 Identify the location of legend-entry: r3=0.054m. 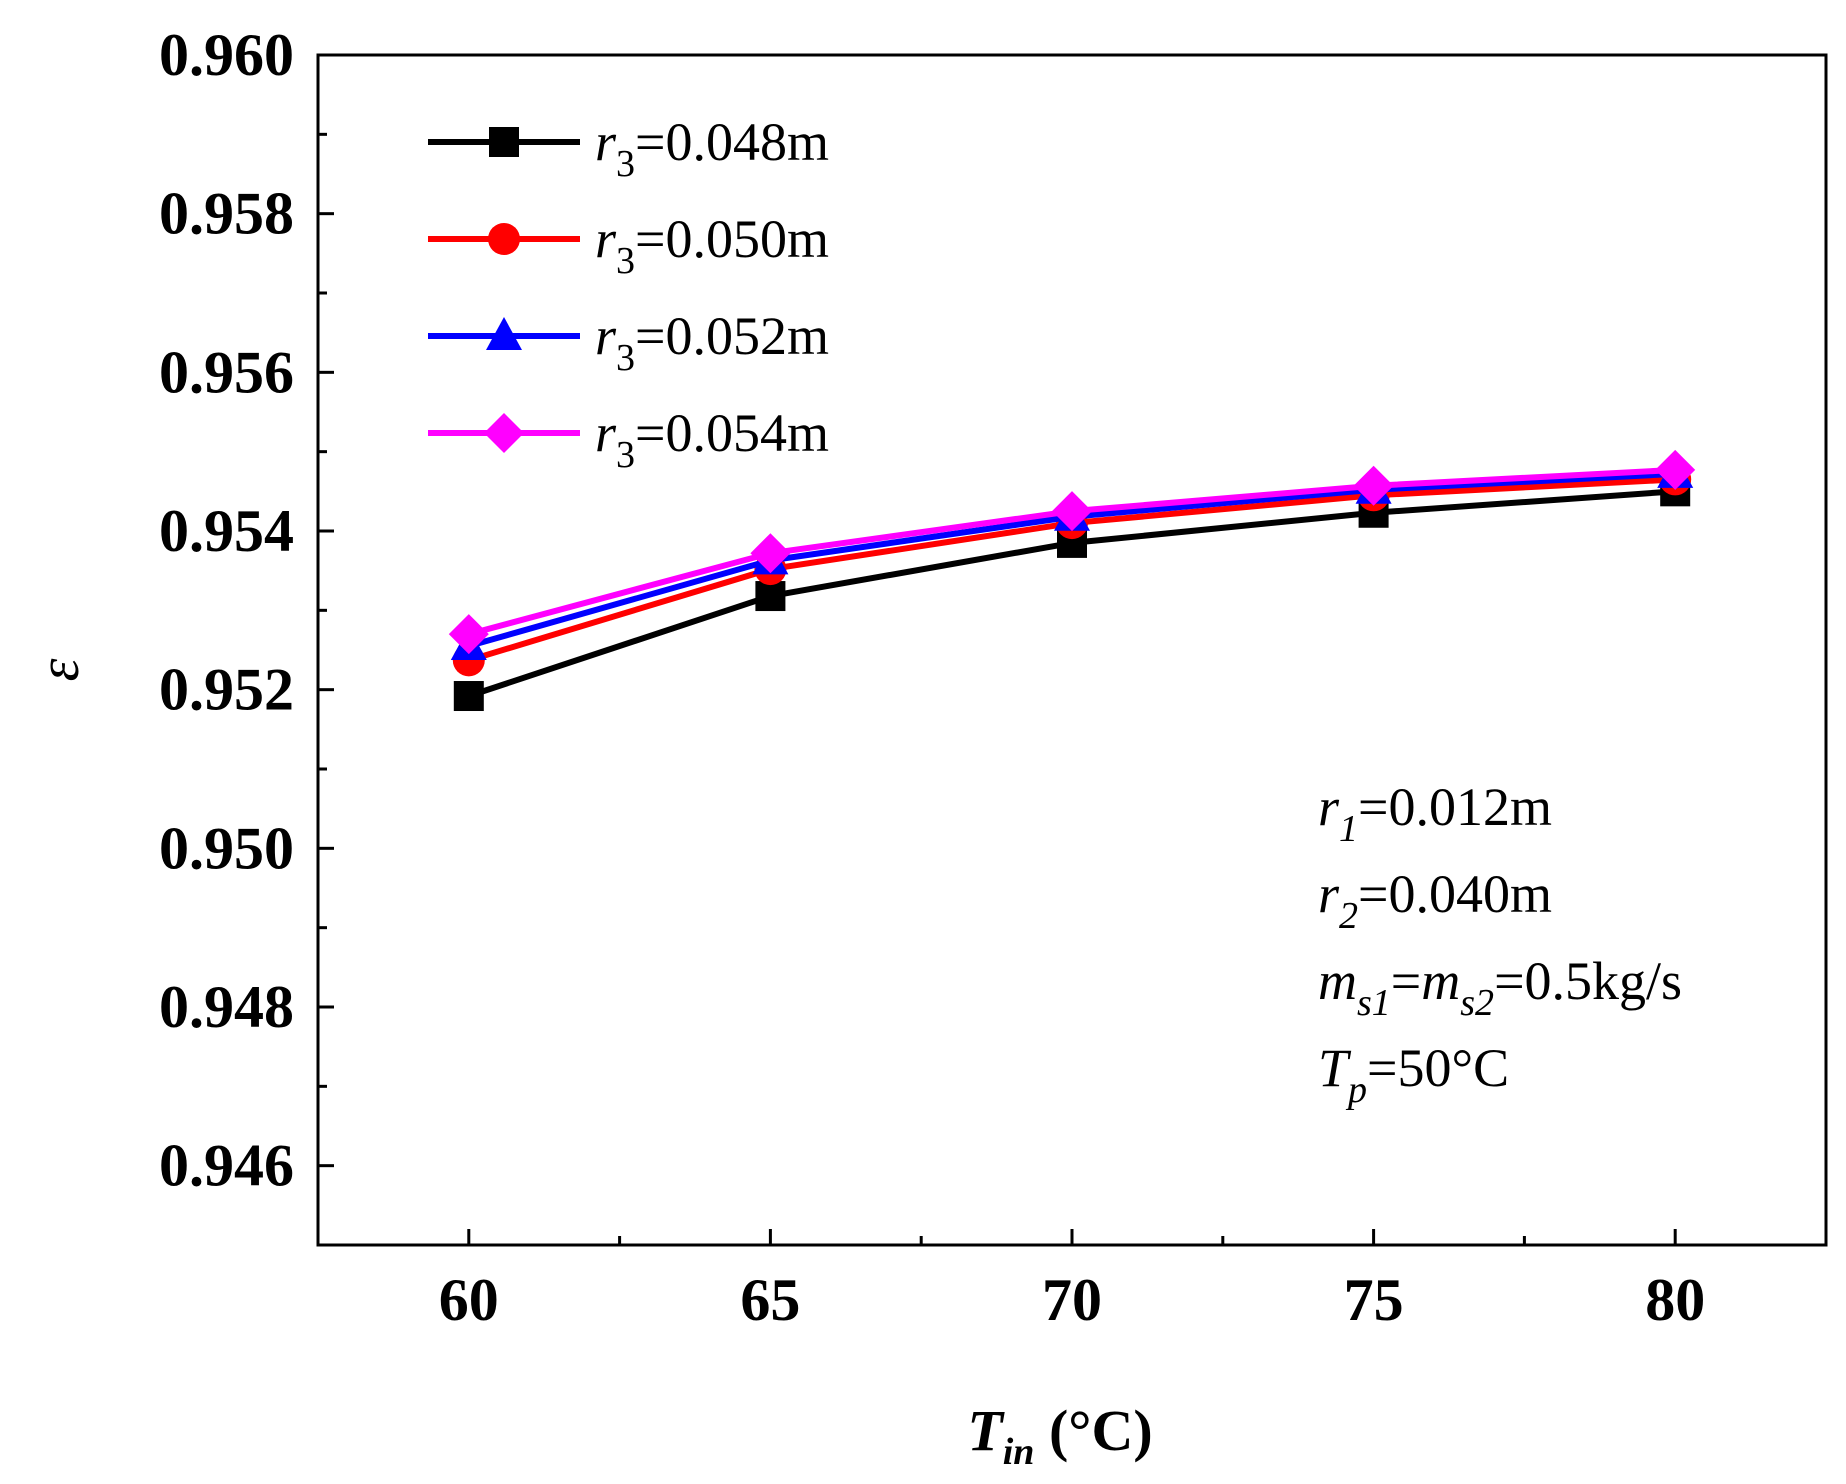
(628, 439).